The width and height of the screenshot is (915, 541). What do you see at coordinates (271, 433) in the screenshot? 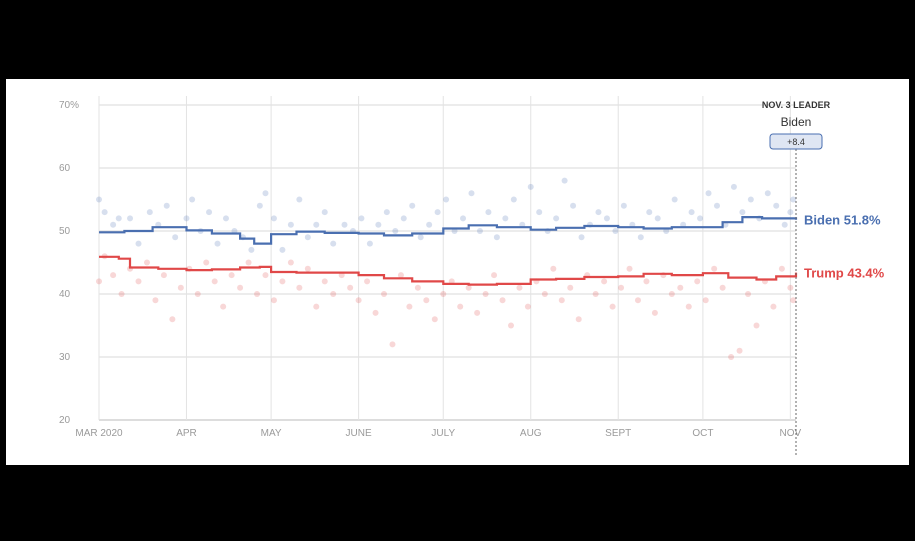
I see `x-tick-label: MAY` at bounding box center [271, 433].